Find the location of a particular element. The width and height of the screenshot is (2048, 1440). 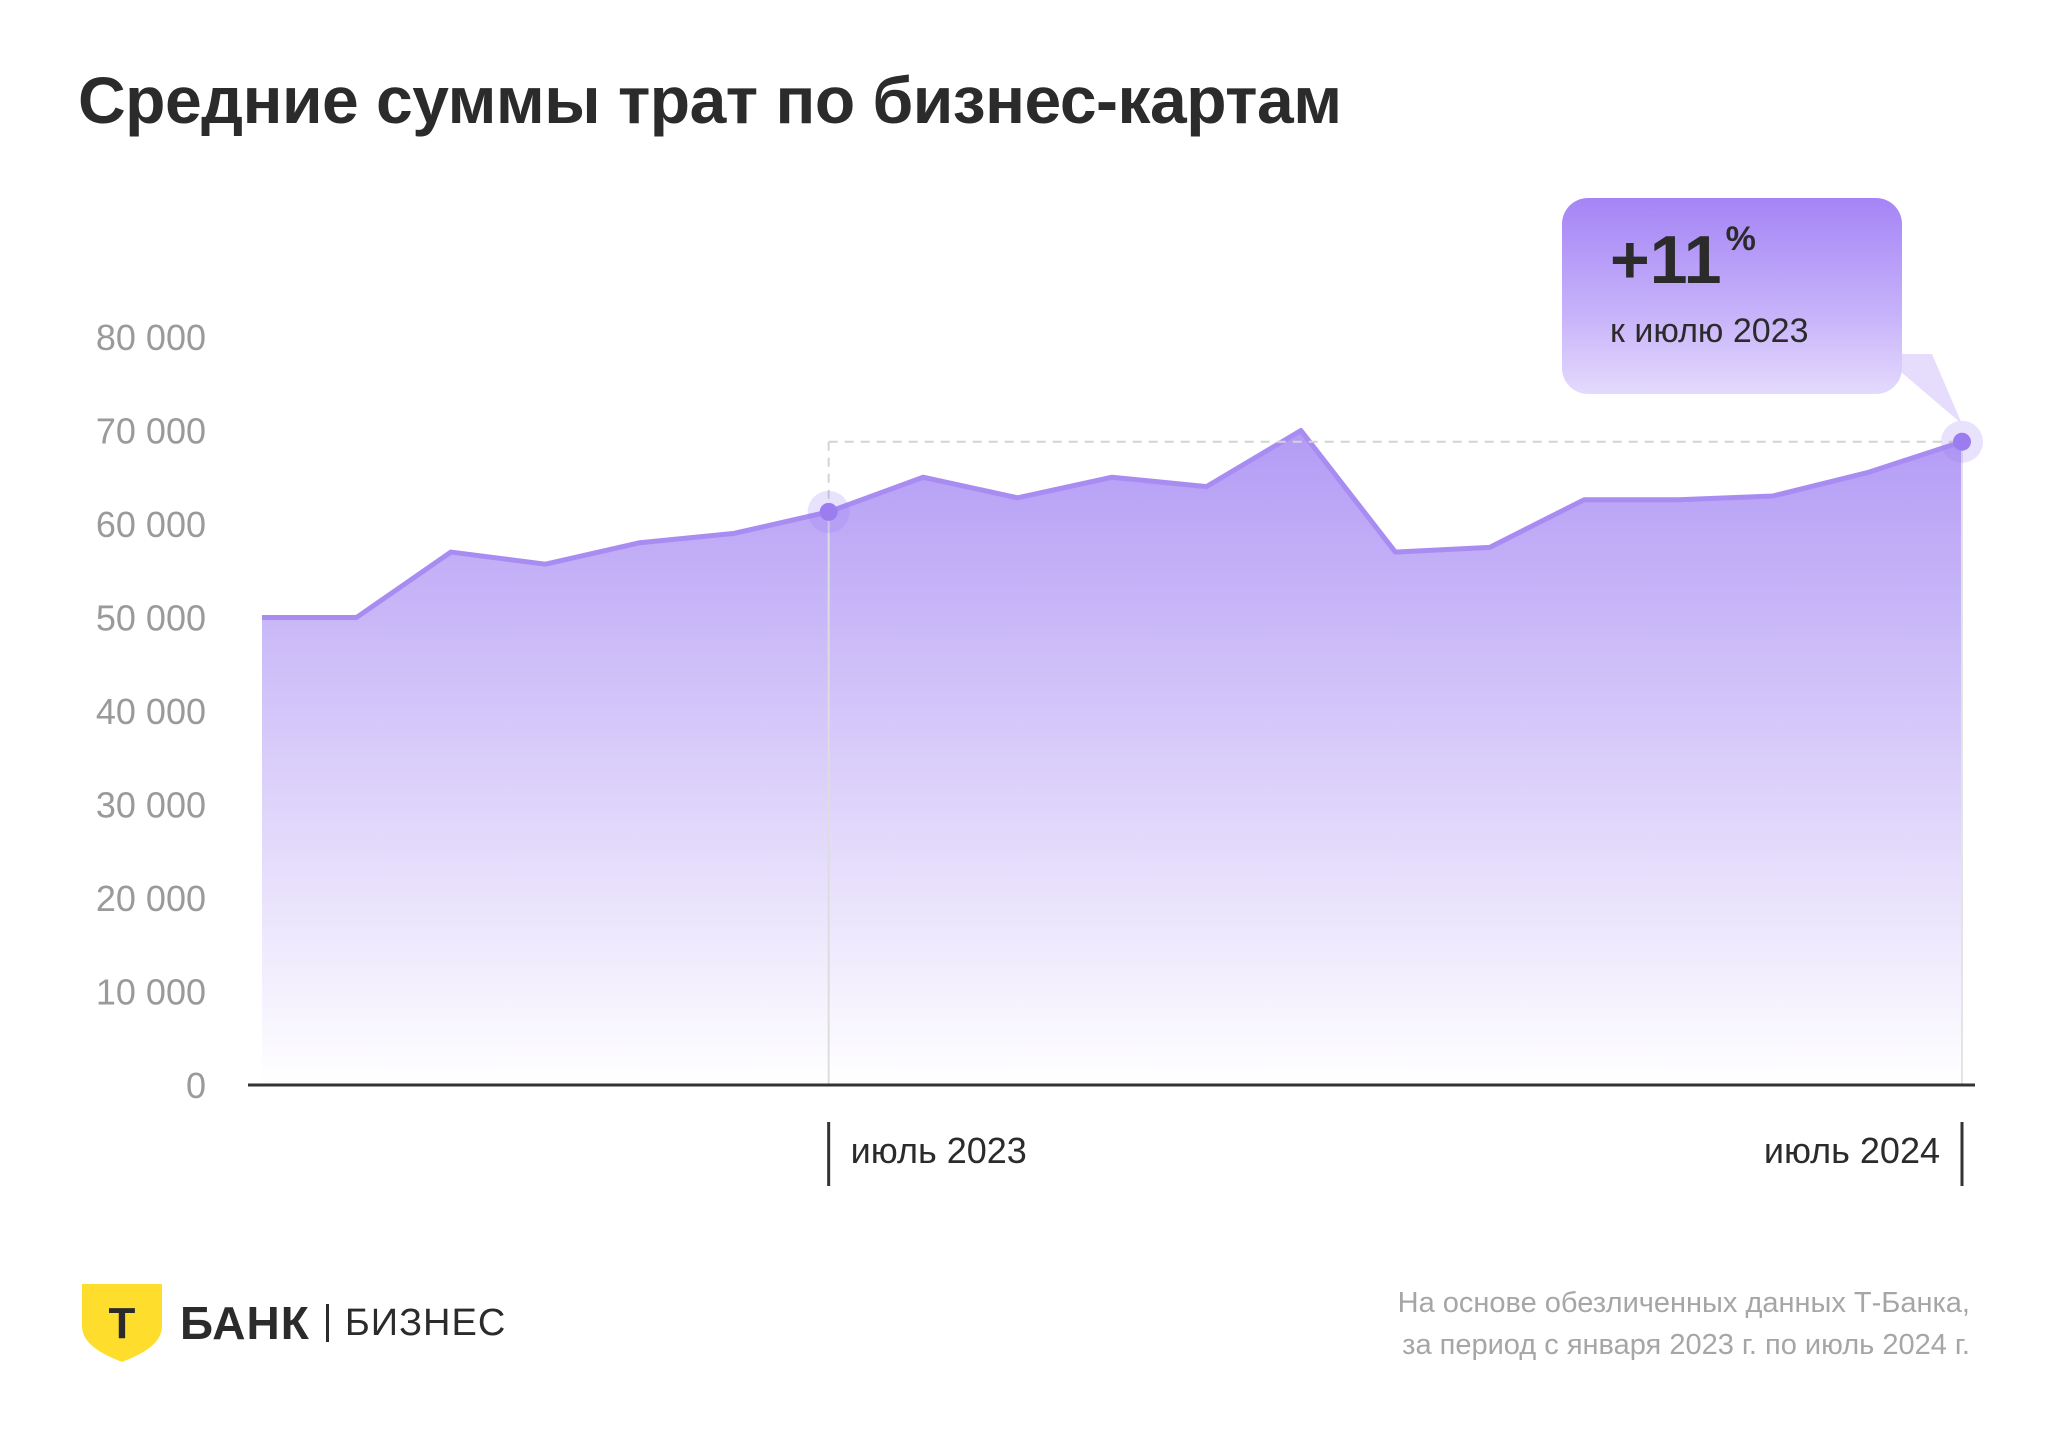

y-tick-label: 0 is located at coordinates (196, 1085).